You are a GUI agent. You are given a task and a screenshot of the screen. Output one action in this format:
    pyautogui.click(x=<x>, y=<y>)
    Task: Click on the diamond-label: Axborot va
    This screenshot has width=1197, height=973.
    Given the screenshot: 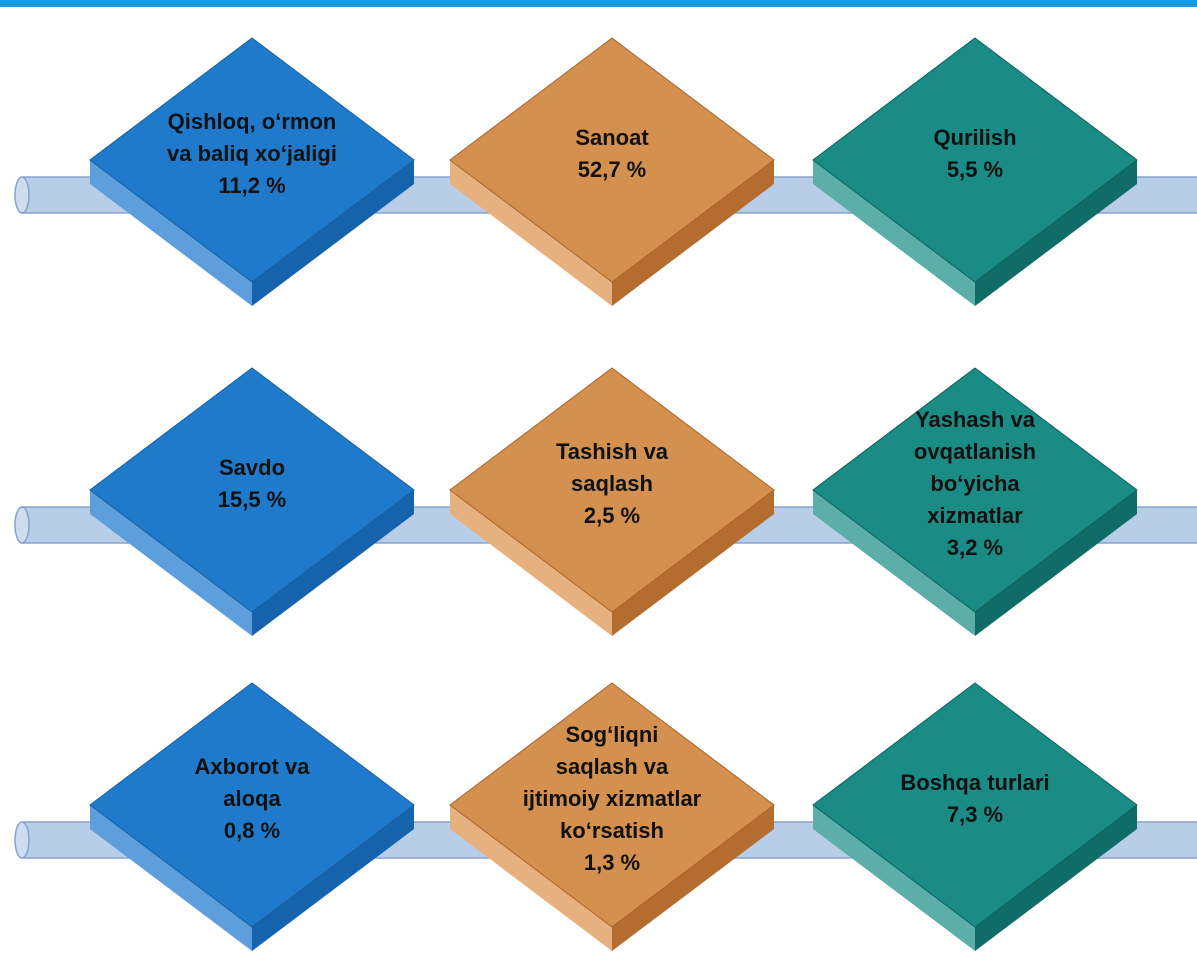 What is the action you would take?
    pyautogui.click(x=253, y=766)
    